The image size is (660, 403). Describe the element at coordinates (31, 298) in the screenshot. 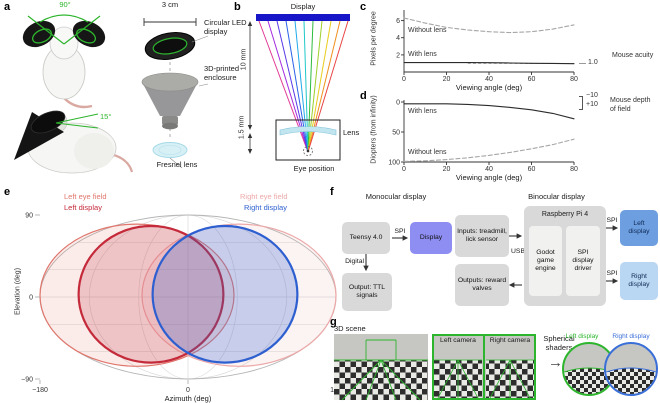

I see `e-ytick-0: 0` at that location.